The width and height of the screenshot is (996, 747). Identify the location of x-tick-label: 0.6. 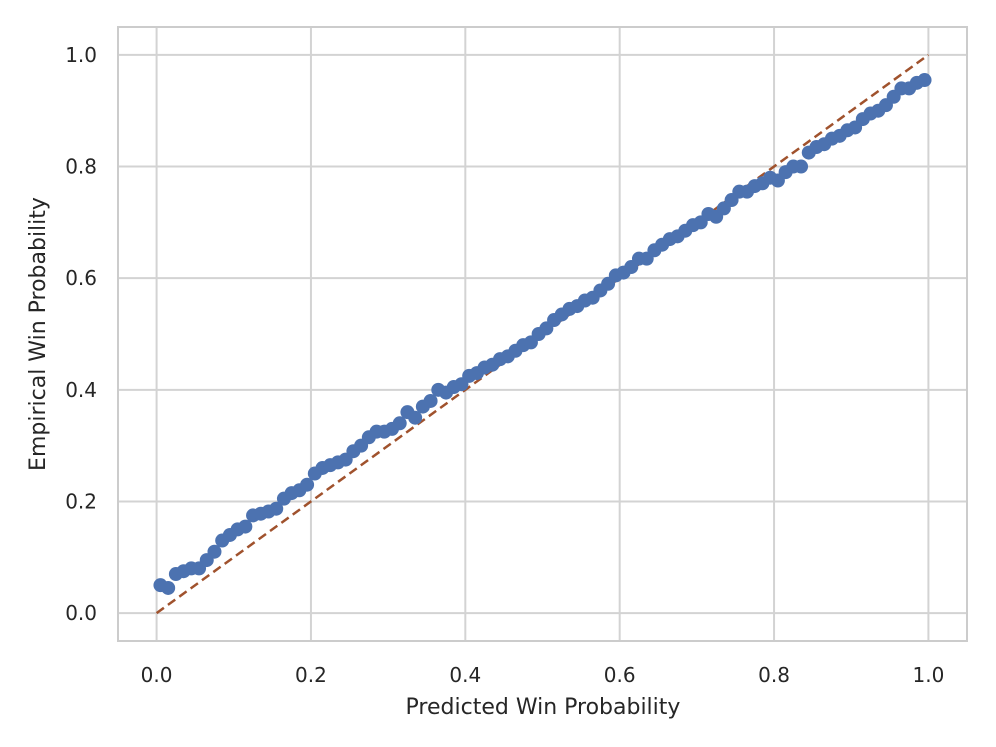
(620, 675).